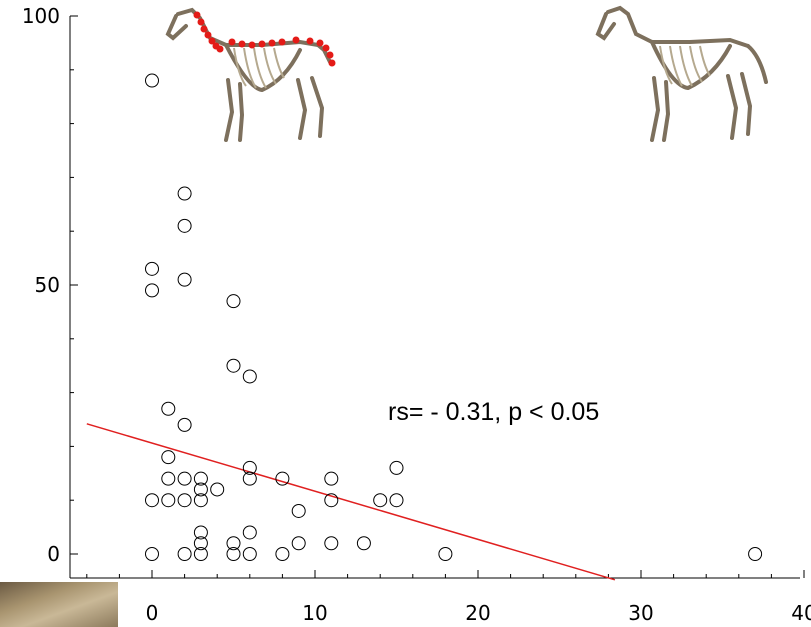  What do you see at coordinates (477, 613) in the screenshot?
I see `x-tick-label: 20` at bounding box center [477, 613].